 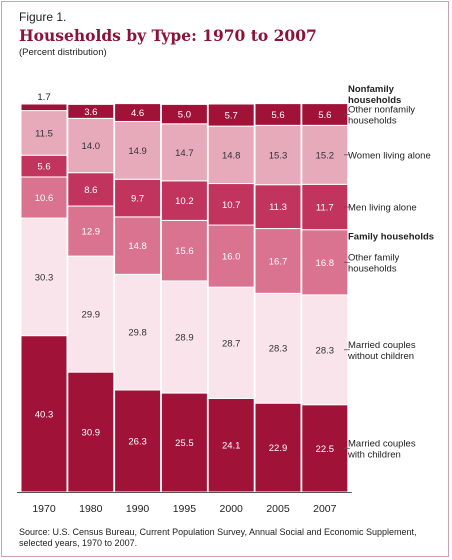 I want to click on data-label-1995-5: 5.0, so click(x=184, y=115).